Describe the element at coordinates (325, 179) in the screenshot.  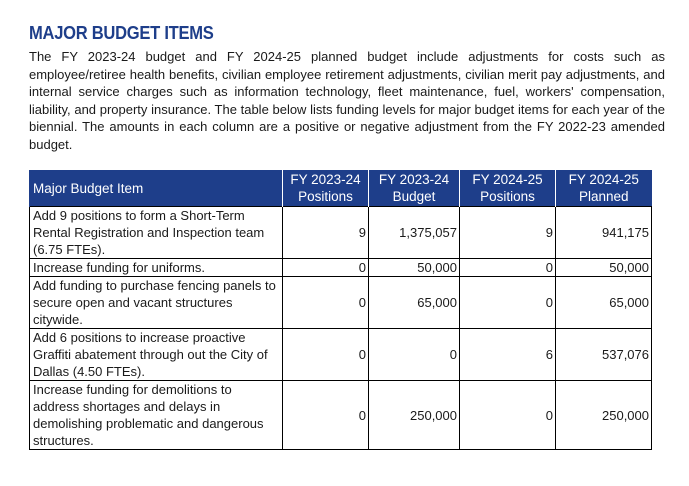
I see `header-fy24-positions-line1: FY 2023-24` at that location.